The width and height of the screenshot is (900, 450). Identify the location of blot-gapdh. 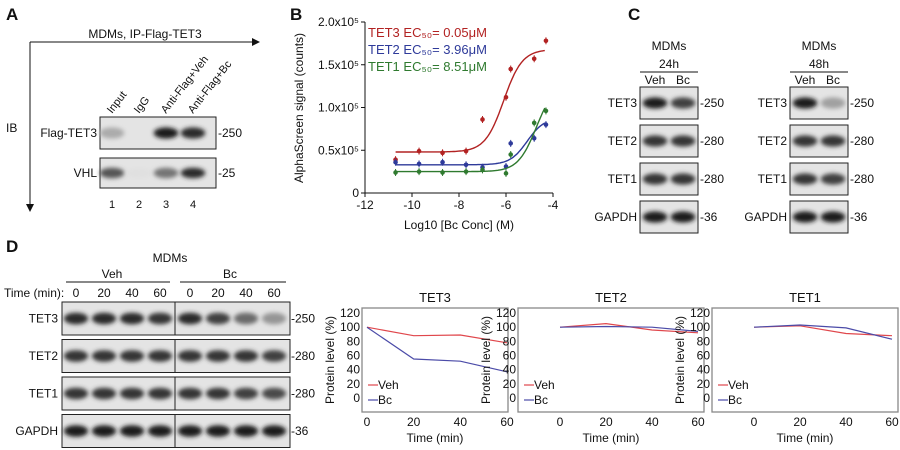
(669, 217).